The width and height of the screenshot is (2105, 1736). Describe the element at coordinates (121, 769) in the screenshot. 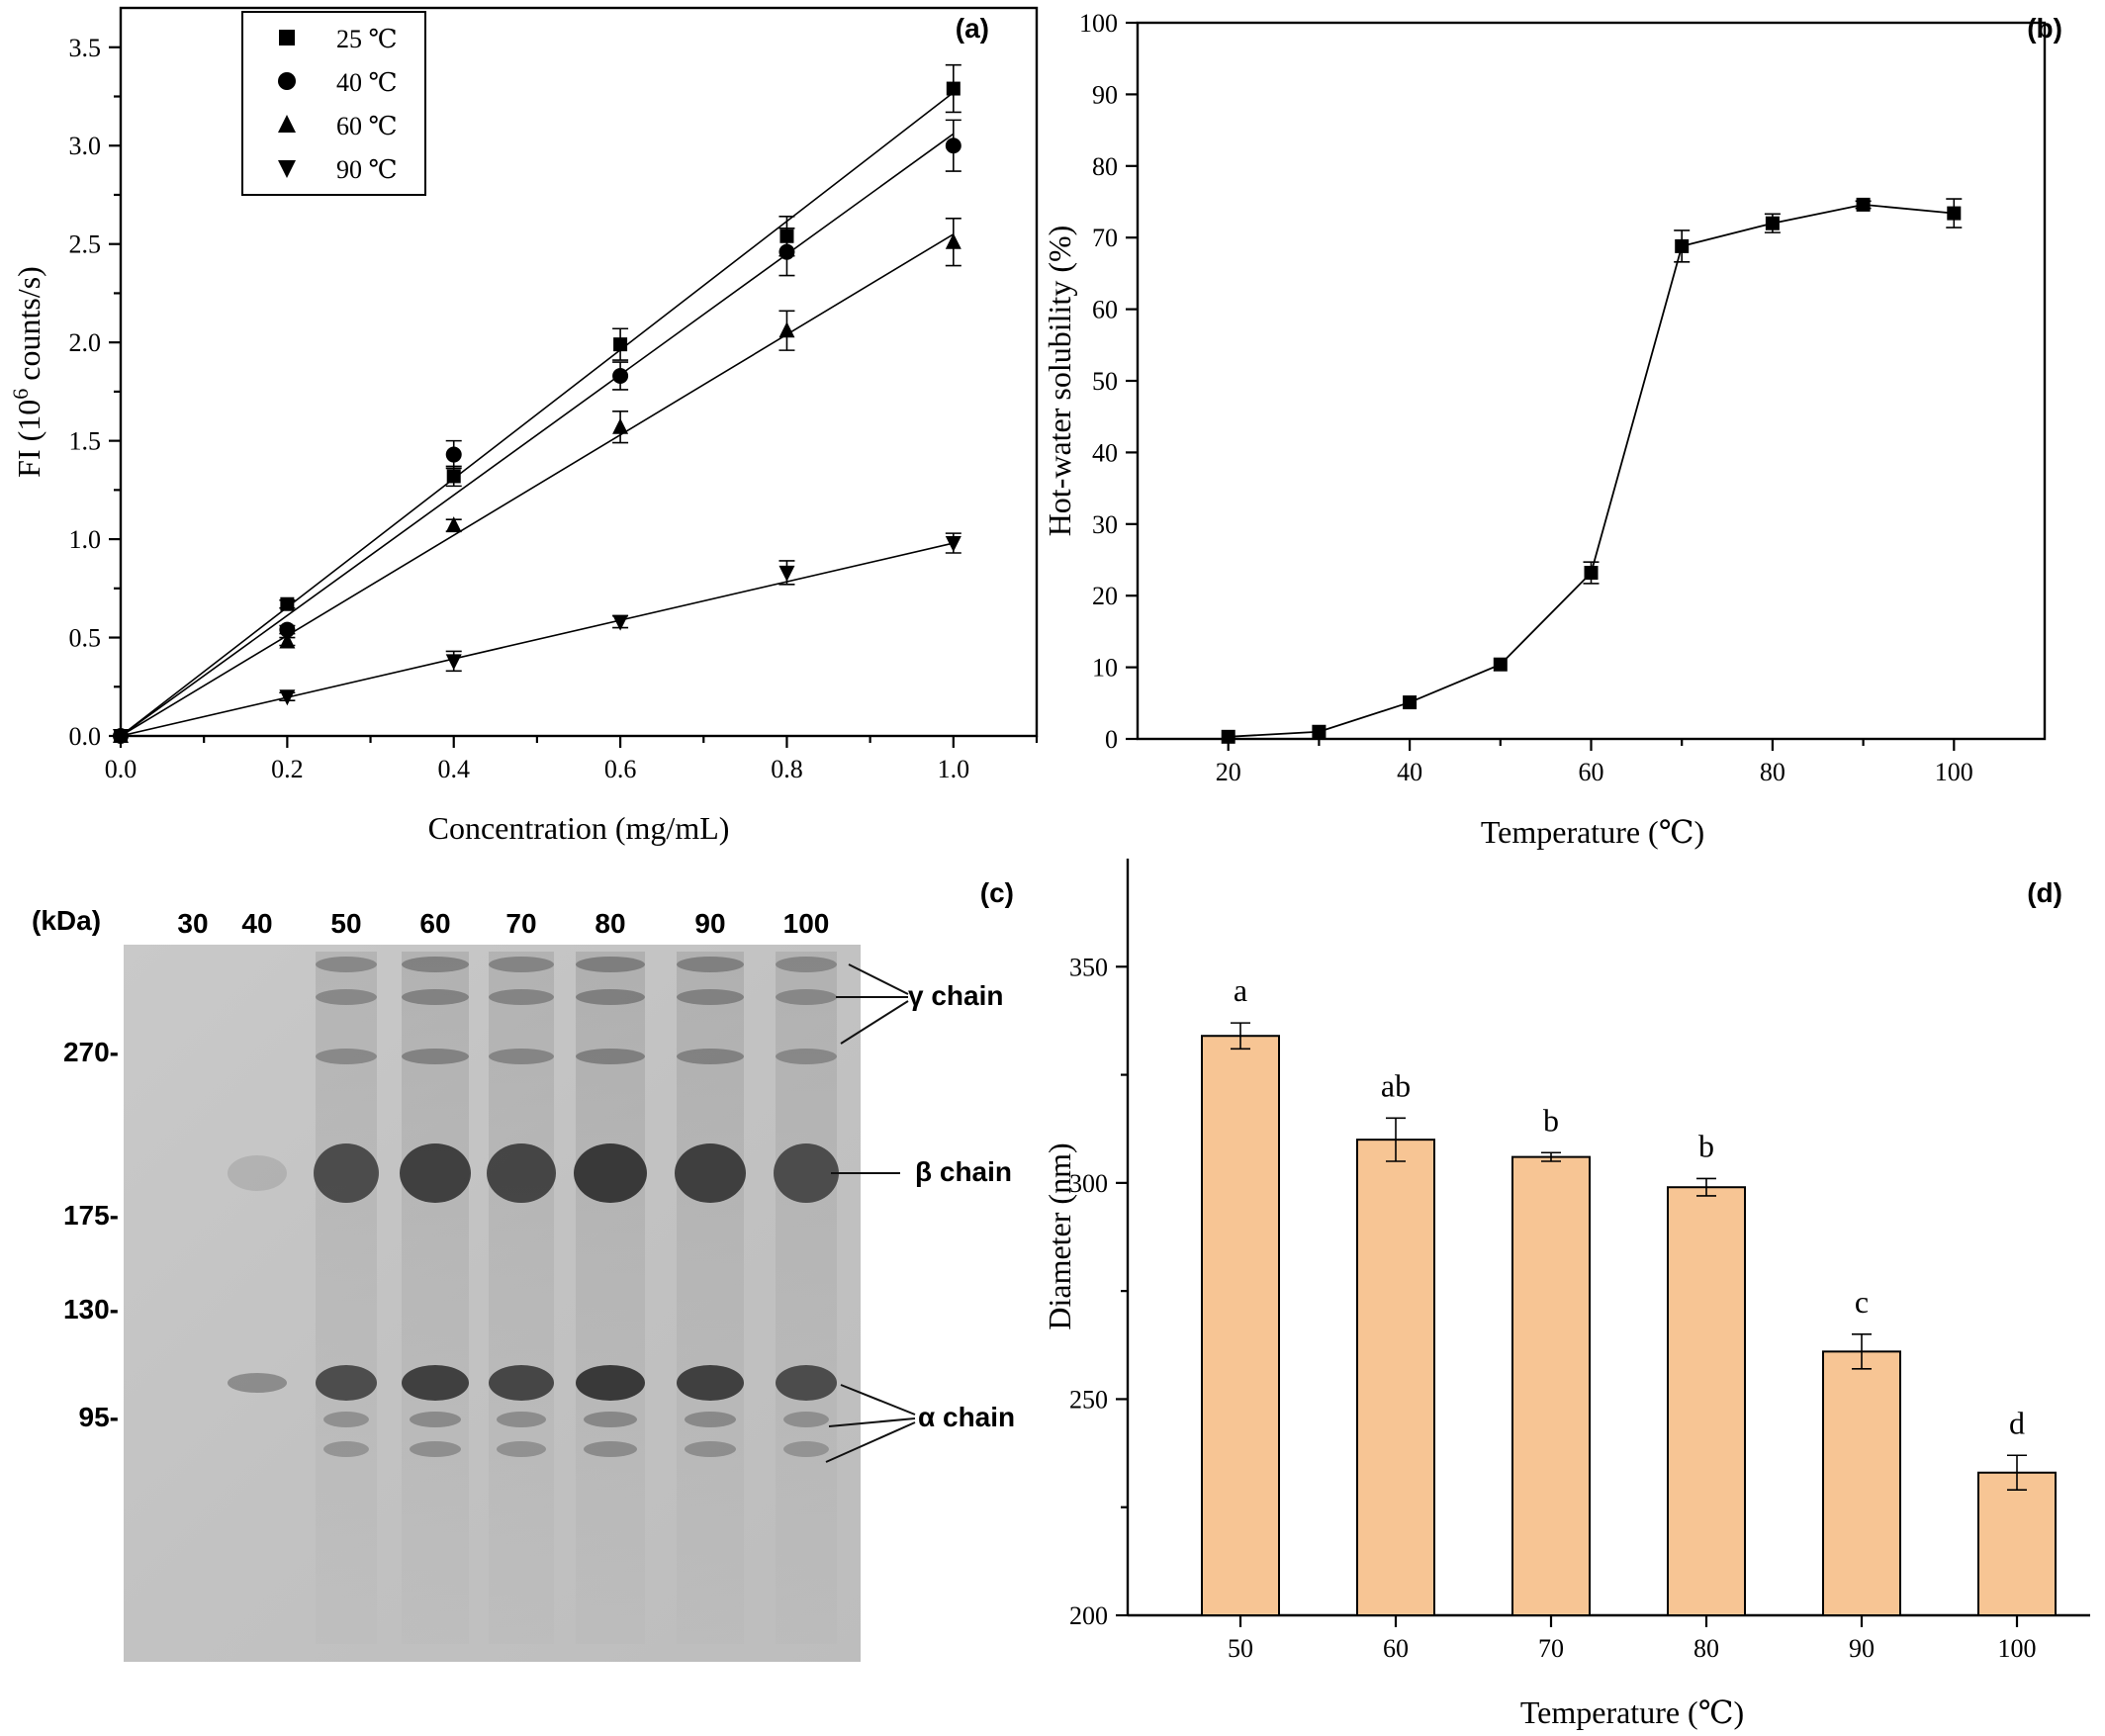

I see `x-tick-label: 0.0` at that location.